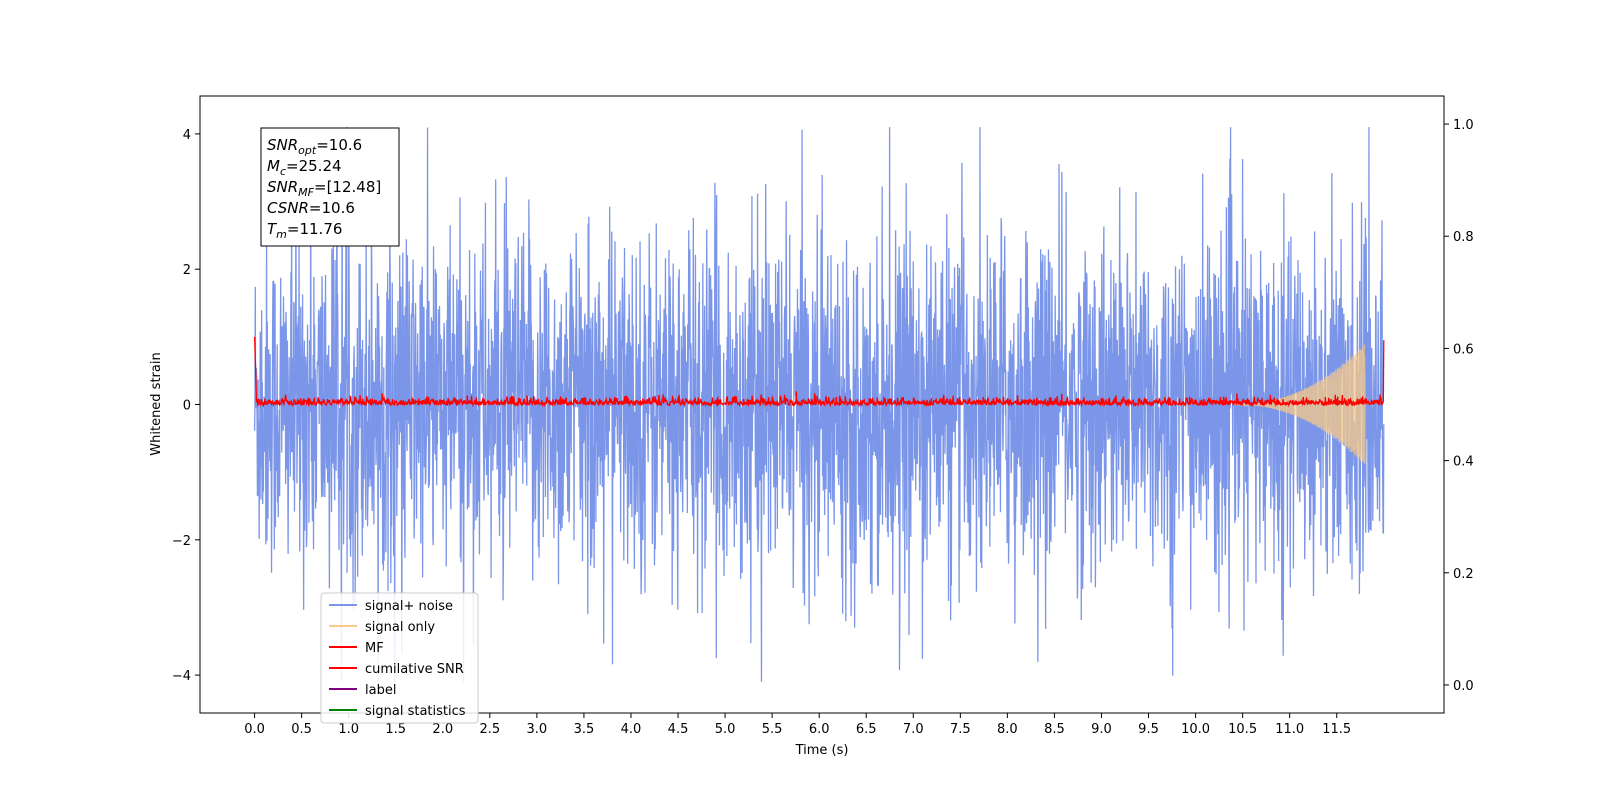  Describe the element at coordinates (1463, 686) in the screenshot. I see `y2-tick-label: 0.0` at that location.